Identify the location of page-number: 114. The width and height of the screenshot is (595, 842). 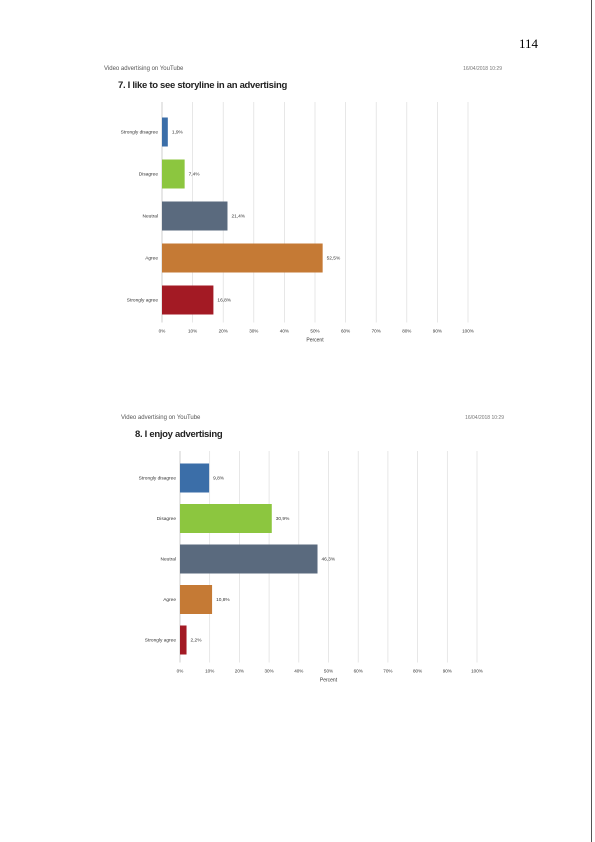
(528, 43).